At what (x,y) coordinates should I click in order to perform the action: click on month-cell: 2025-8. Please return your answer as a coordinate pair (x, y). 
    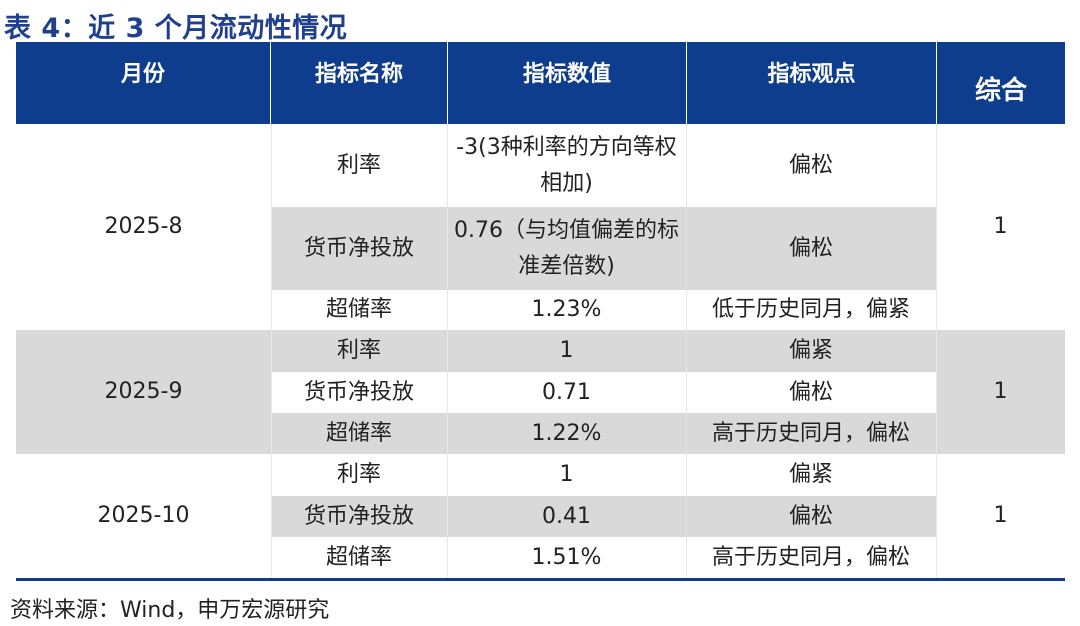
    Looking at the image, I should click on (143, 226).